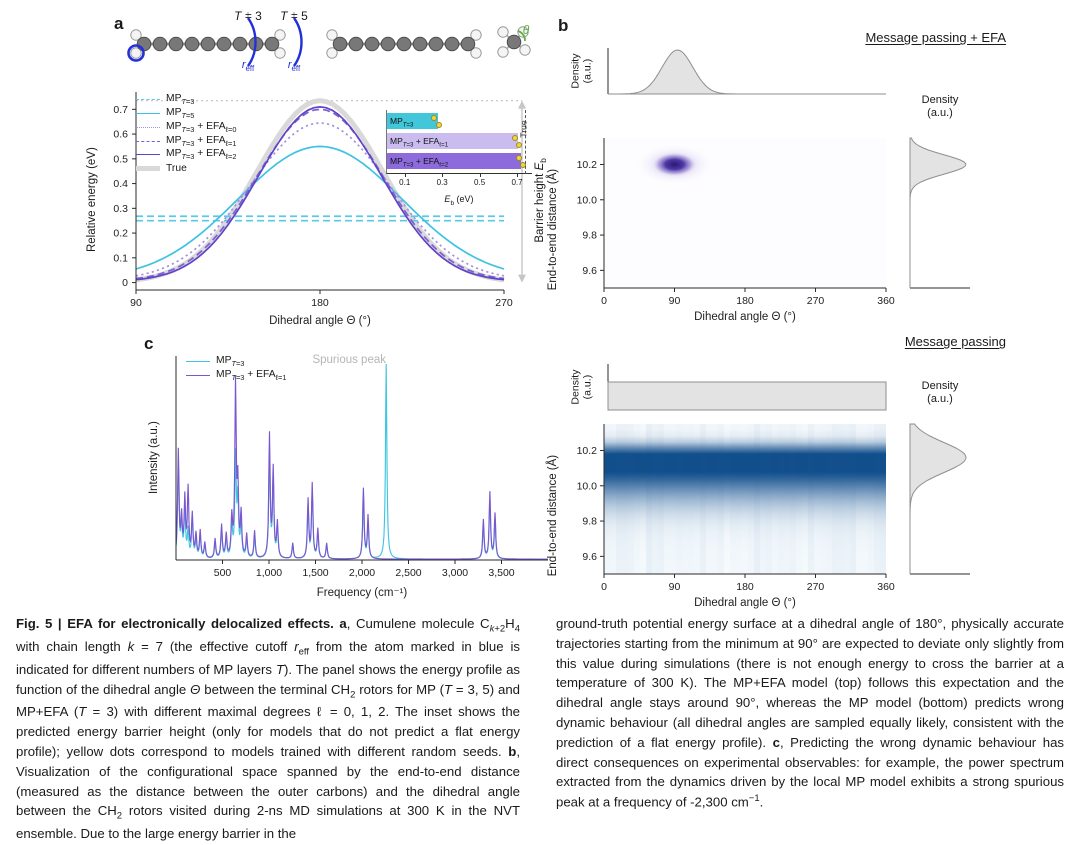  Describe the element at coordinates (315, 573) in the screenshot. I see `svg-text: 1,500` at that location.